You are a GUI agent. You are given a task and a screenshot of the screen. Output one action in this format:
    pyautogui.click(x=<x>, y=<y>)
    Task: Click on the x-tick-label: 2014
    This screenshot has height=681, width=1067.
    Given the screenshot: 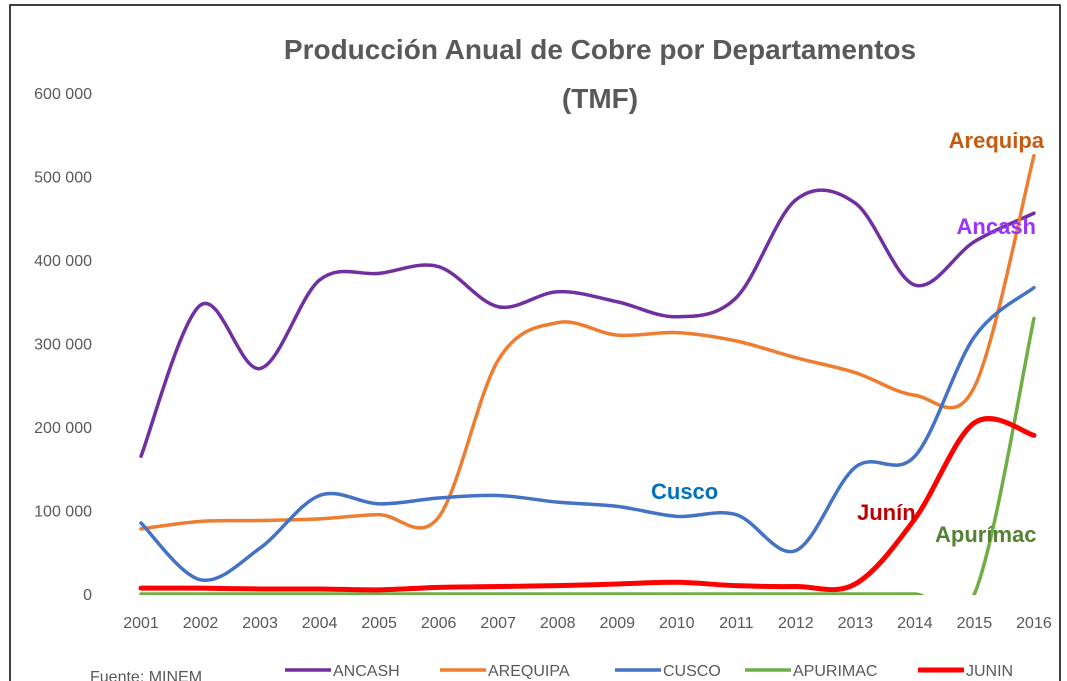 What is the action you would take?
    pyautogui.click(x=915, y=623)
    